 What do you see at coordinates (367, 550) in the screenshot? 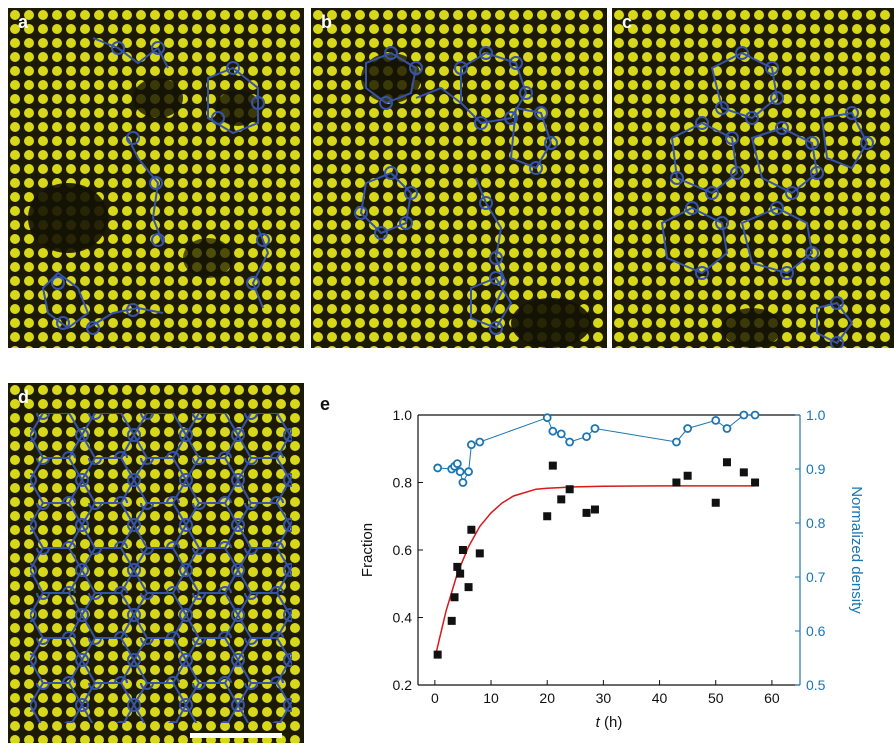
I see `y-left-axis-label: Fraction` at bounding box center [367, 550].